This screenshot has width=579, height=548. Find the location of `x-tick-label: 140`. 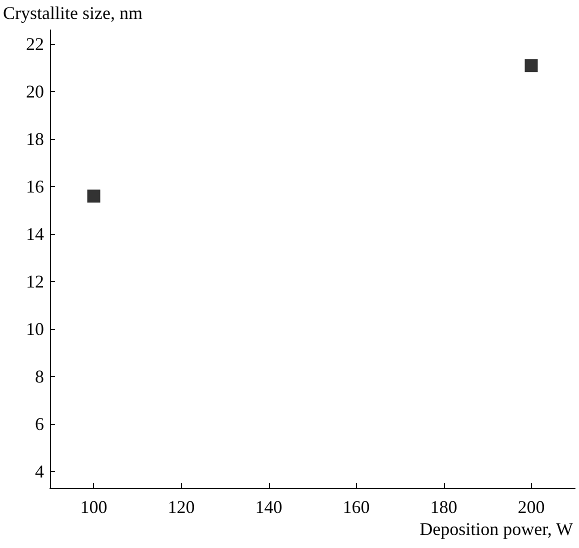

x-tick-label: 140 is located at coordinates (268, 507).